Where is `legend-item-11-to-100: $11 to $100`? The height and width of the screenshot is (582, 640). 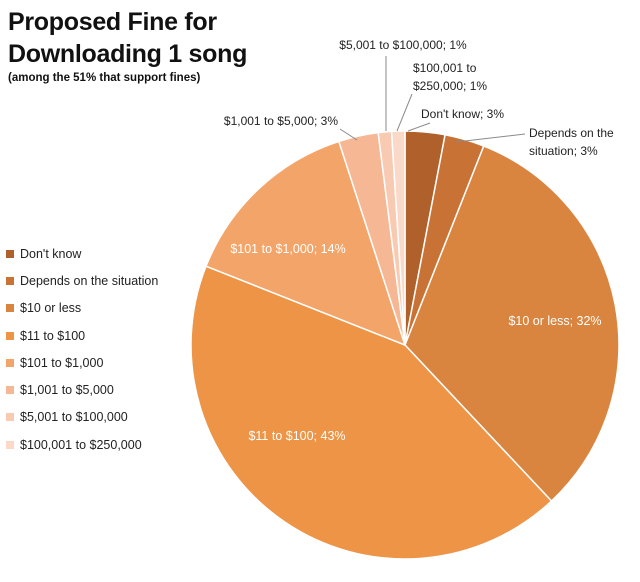
legend-item-11-to-100: $11 to $100 is located at coordinates (82, 335).